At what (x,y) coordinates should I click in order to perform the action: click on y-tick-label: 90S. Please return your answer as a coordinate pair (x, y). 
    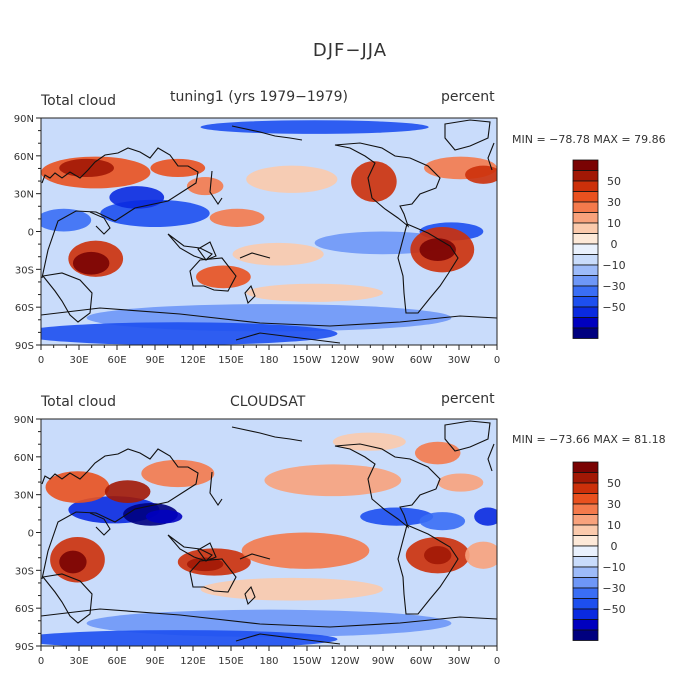
    Looking at the image, I should click on (24, 346).